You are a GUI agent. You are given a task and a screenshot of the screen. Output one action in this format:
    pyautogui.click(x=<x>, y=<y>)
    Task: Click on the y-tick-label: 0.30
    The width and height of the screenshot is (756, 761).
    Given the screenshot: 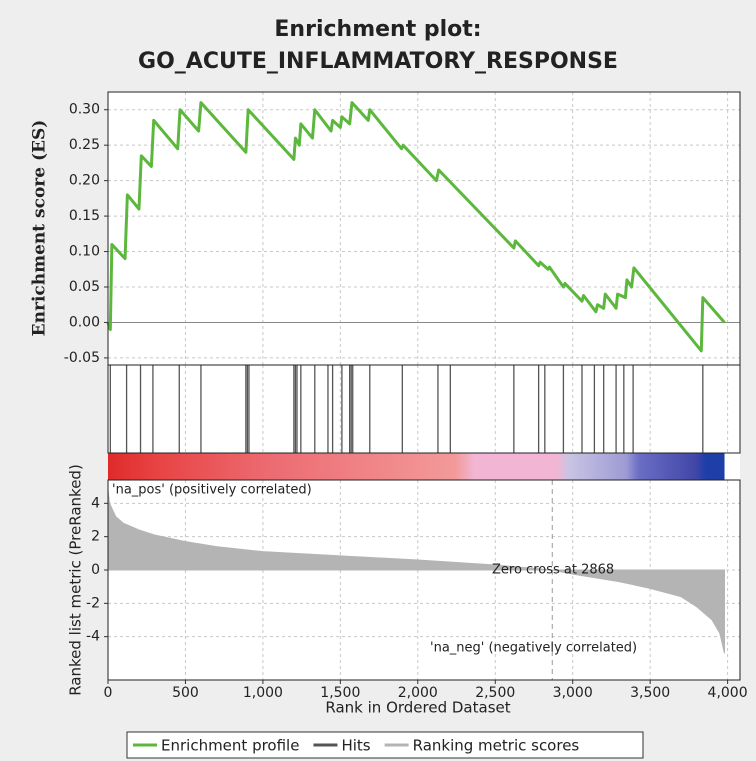 What is the action you would take?
    pyautogui.click(x=84, y=110)
    